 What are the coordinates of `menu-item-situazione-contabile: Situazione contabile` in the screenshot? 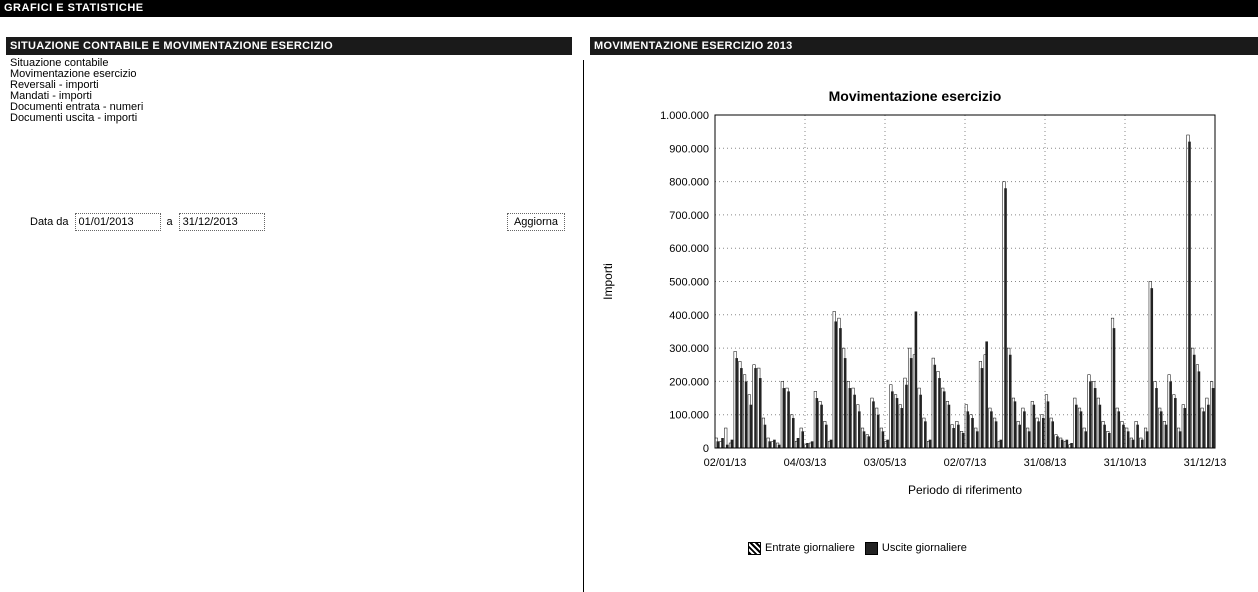 It's located at (59, 63).